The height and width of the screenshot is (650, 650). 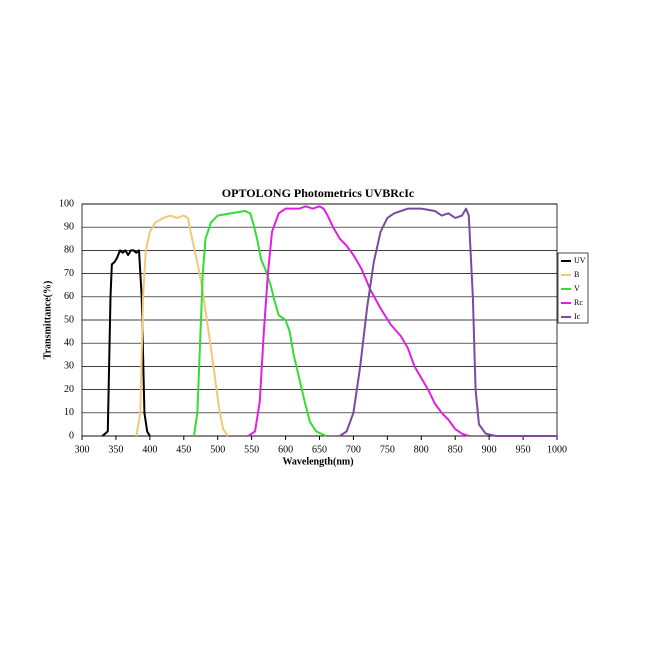 I want to click on y-tick-label: 100, so click(x=66, y=203).